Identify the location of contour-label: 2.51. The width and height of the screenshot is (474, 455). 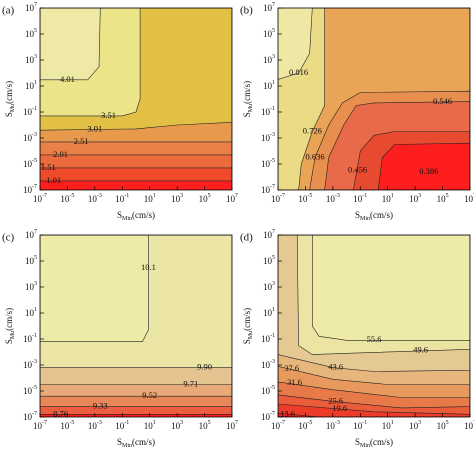
(81, 141).